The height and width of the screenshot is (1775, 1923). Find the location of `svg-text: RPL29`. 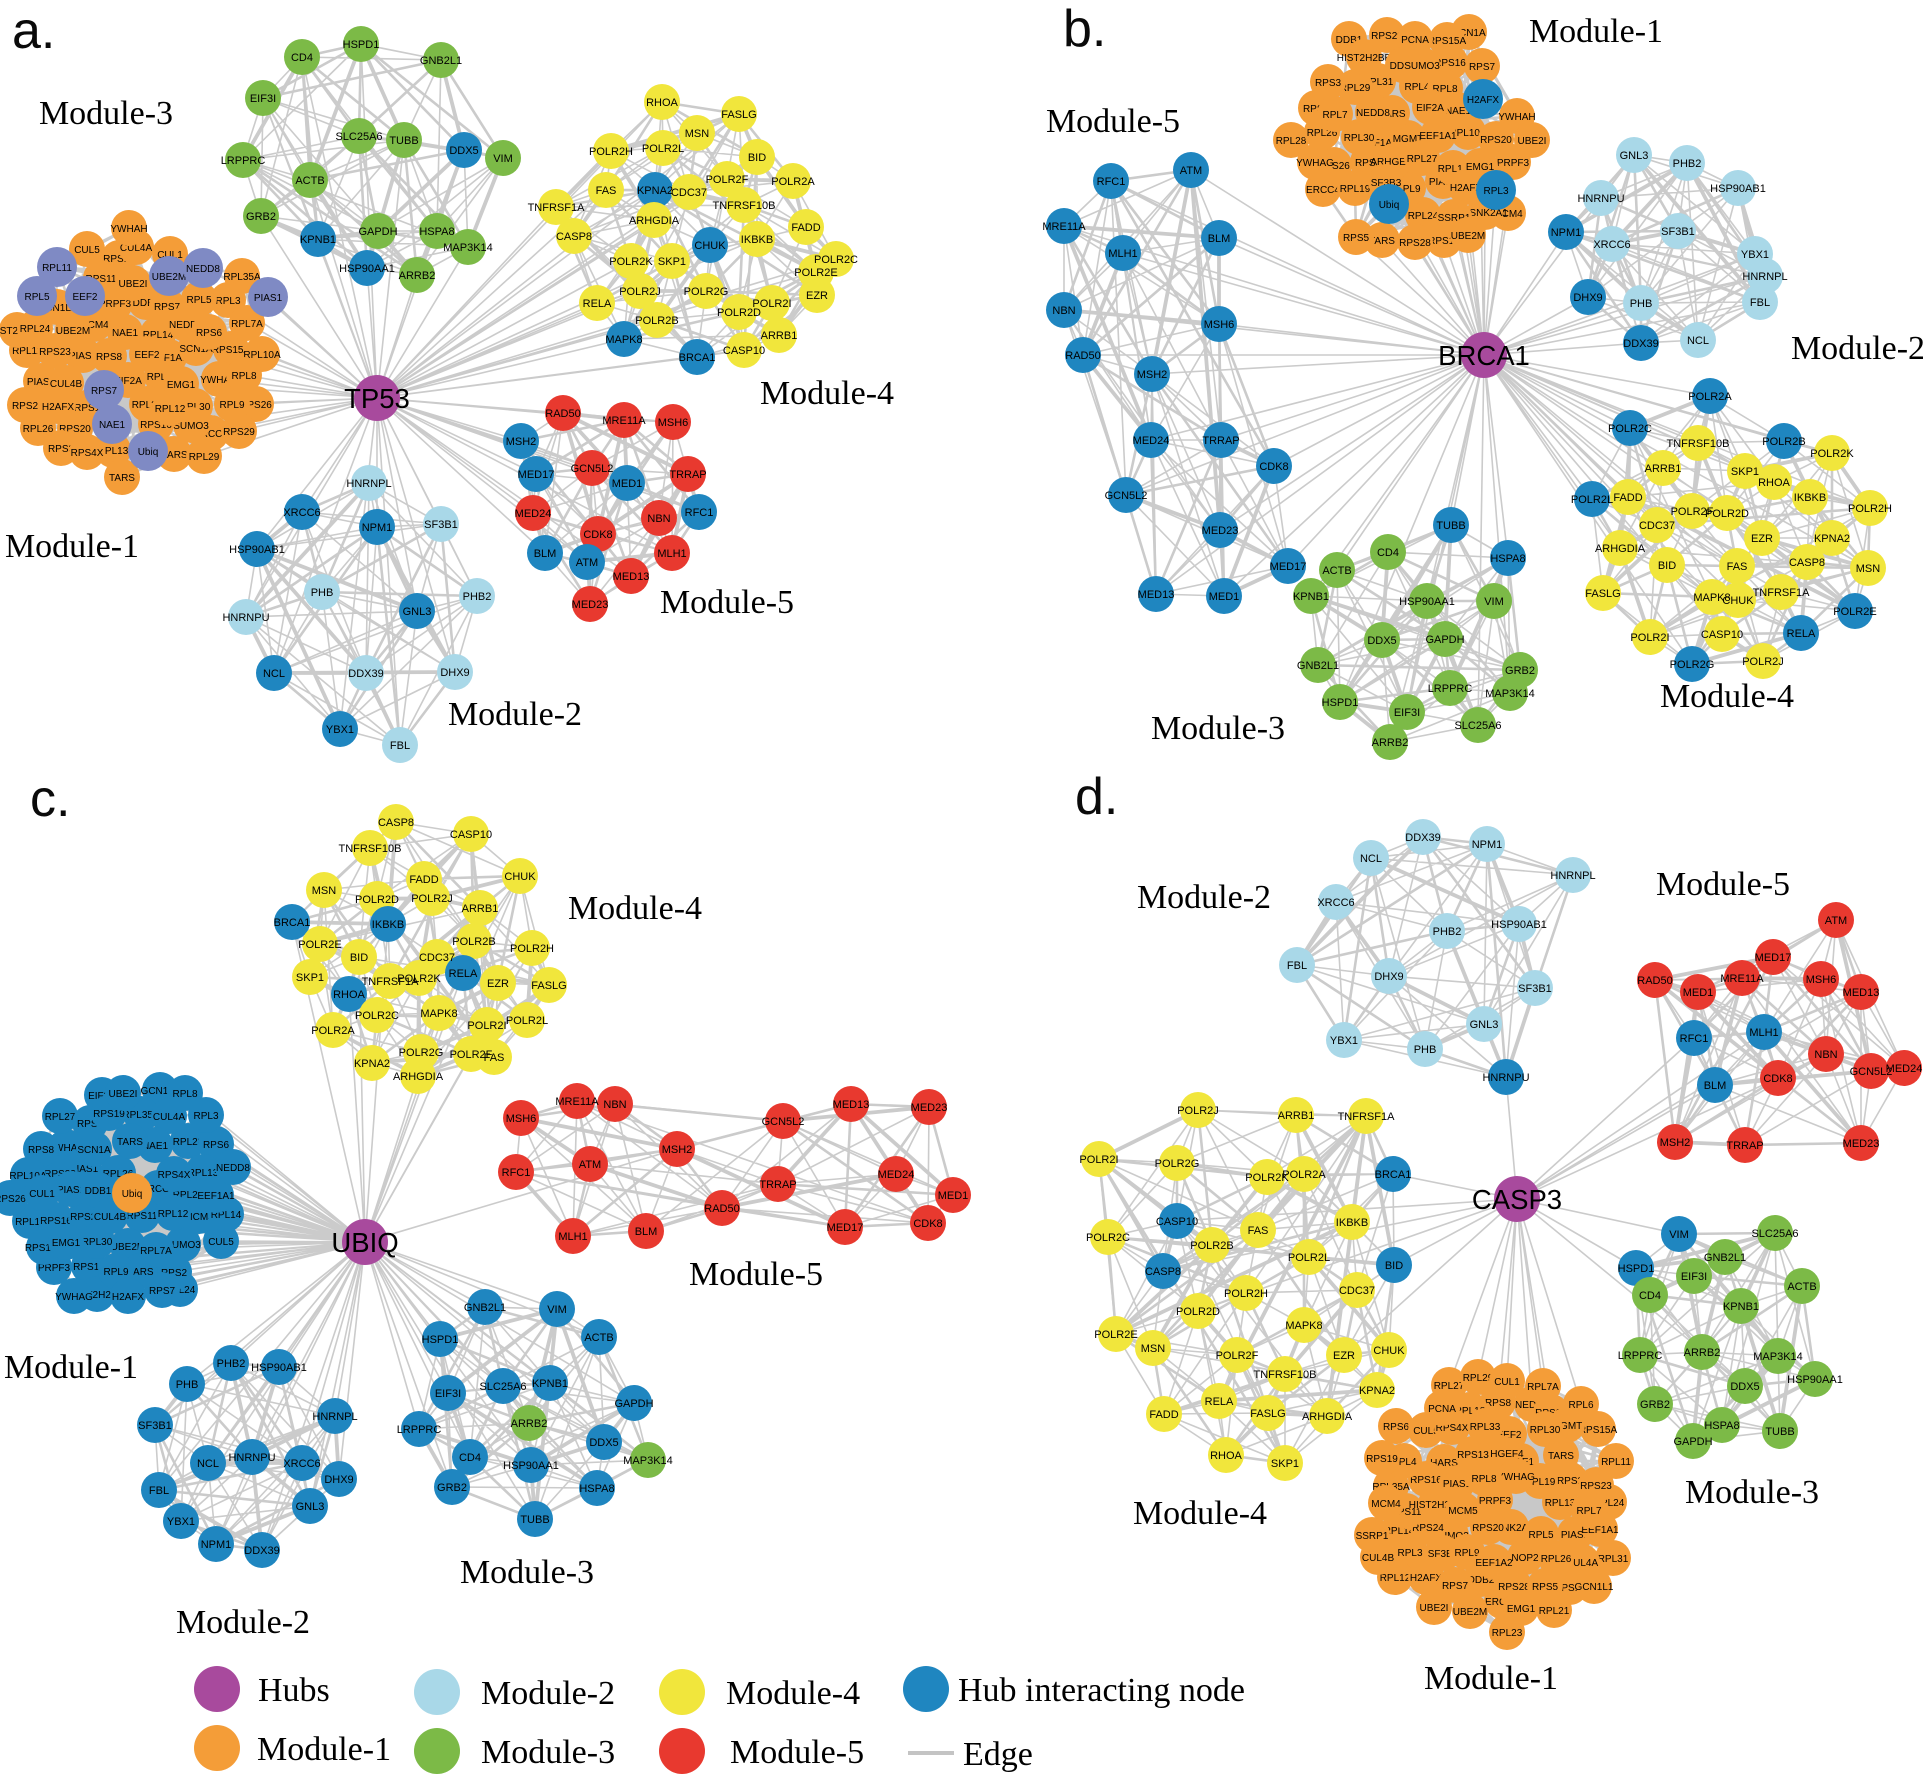

svg-text: RPL29 is located at coordinates (204, 457).